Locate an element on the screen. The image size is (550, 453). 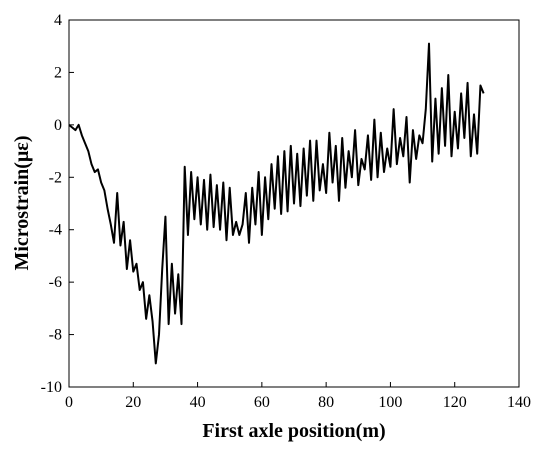
y-tick-label: -2 is located at coordinates (55, 177).